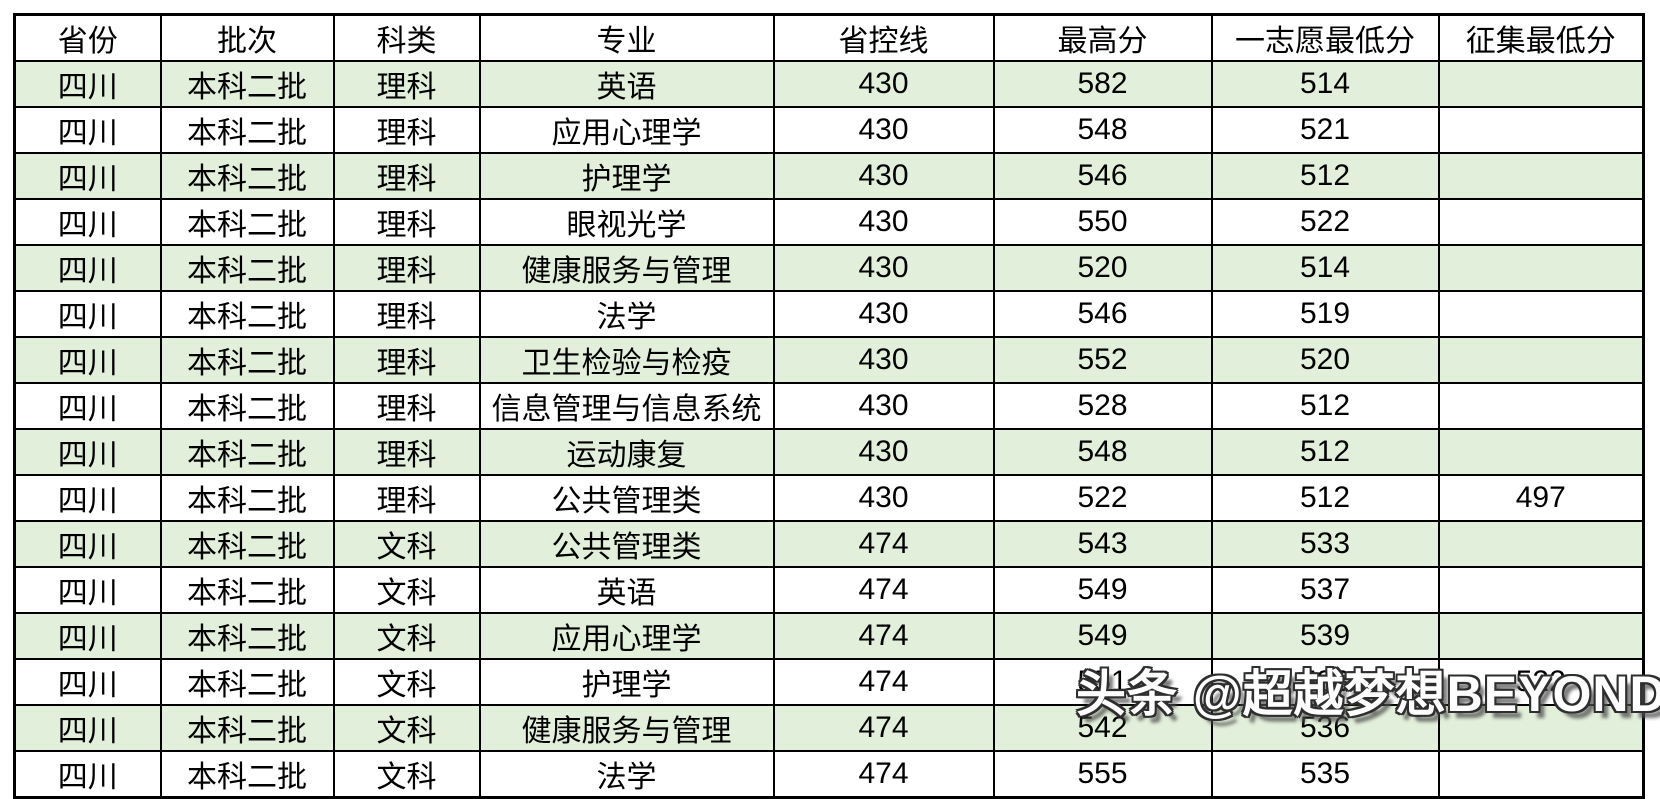  Describe the element at coordinates (829, 268) in the screenshot. I see `table-row: 四川 本科二批 理科 健康服务与管理 430 520 514` at that location.